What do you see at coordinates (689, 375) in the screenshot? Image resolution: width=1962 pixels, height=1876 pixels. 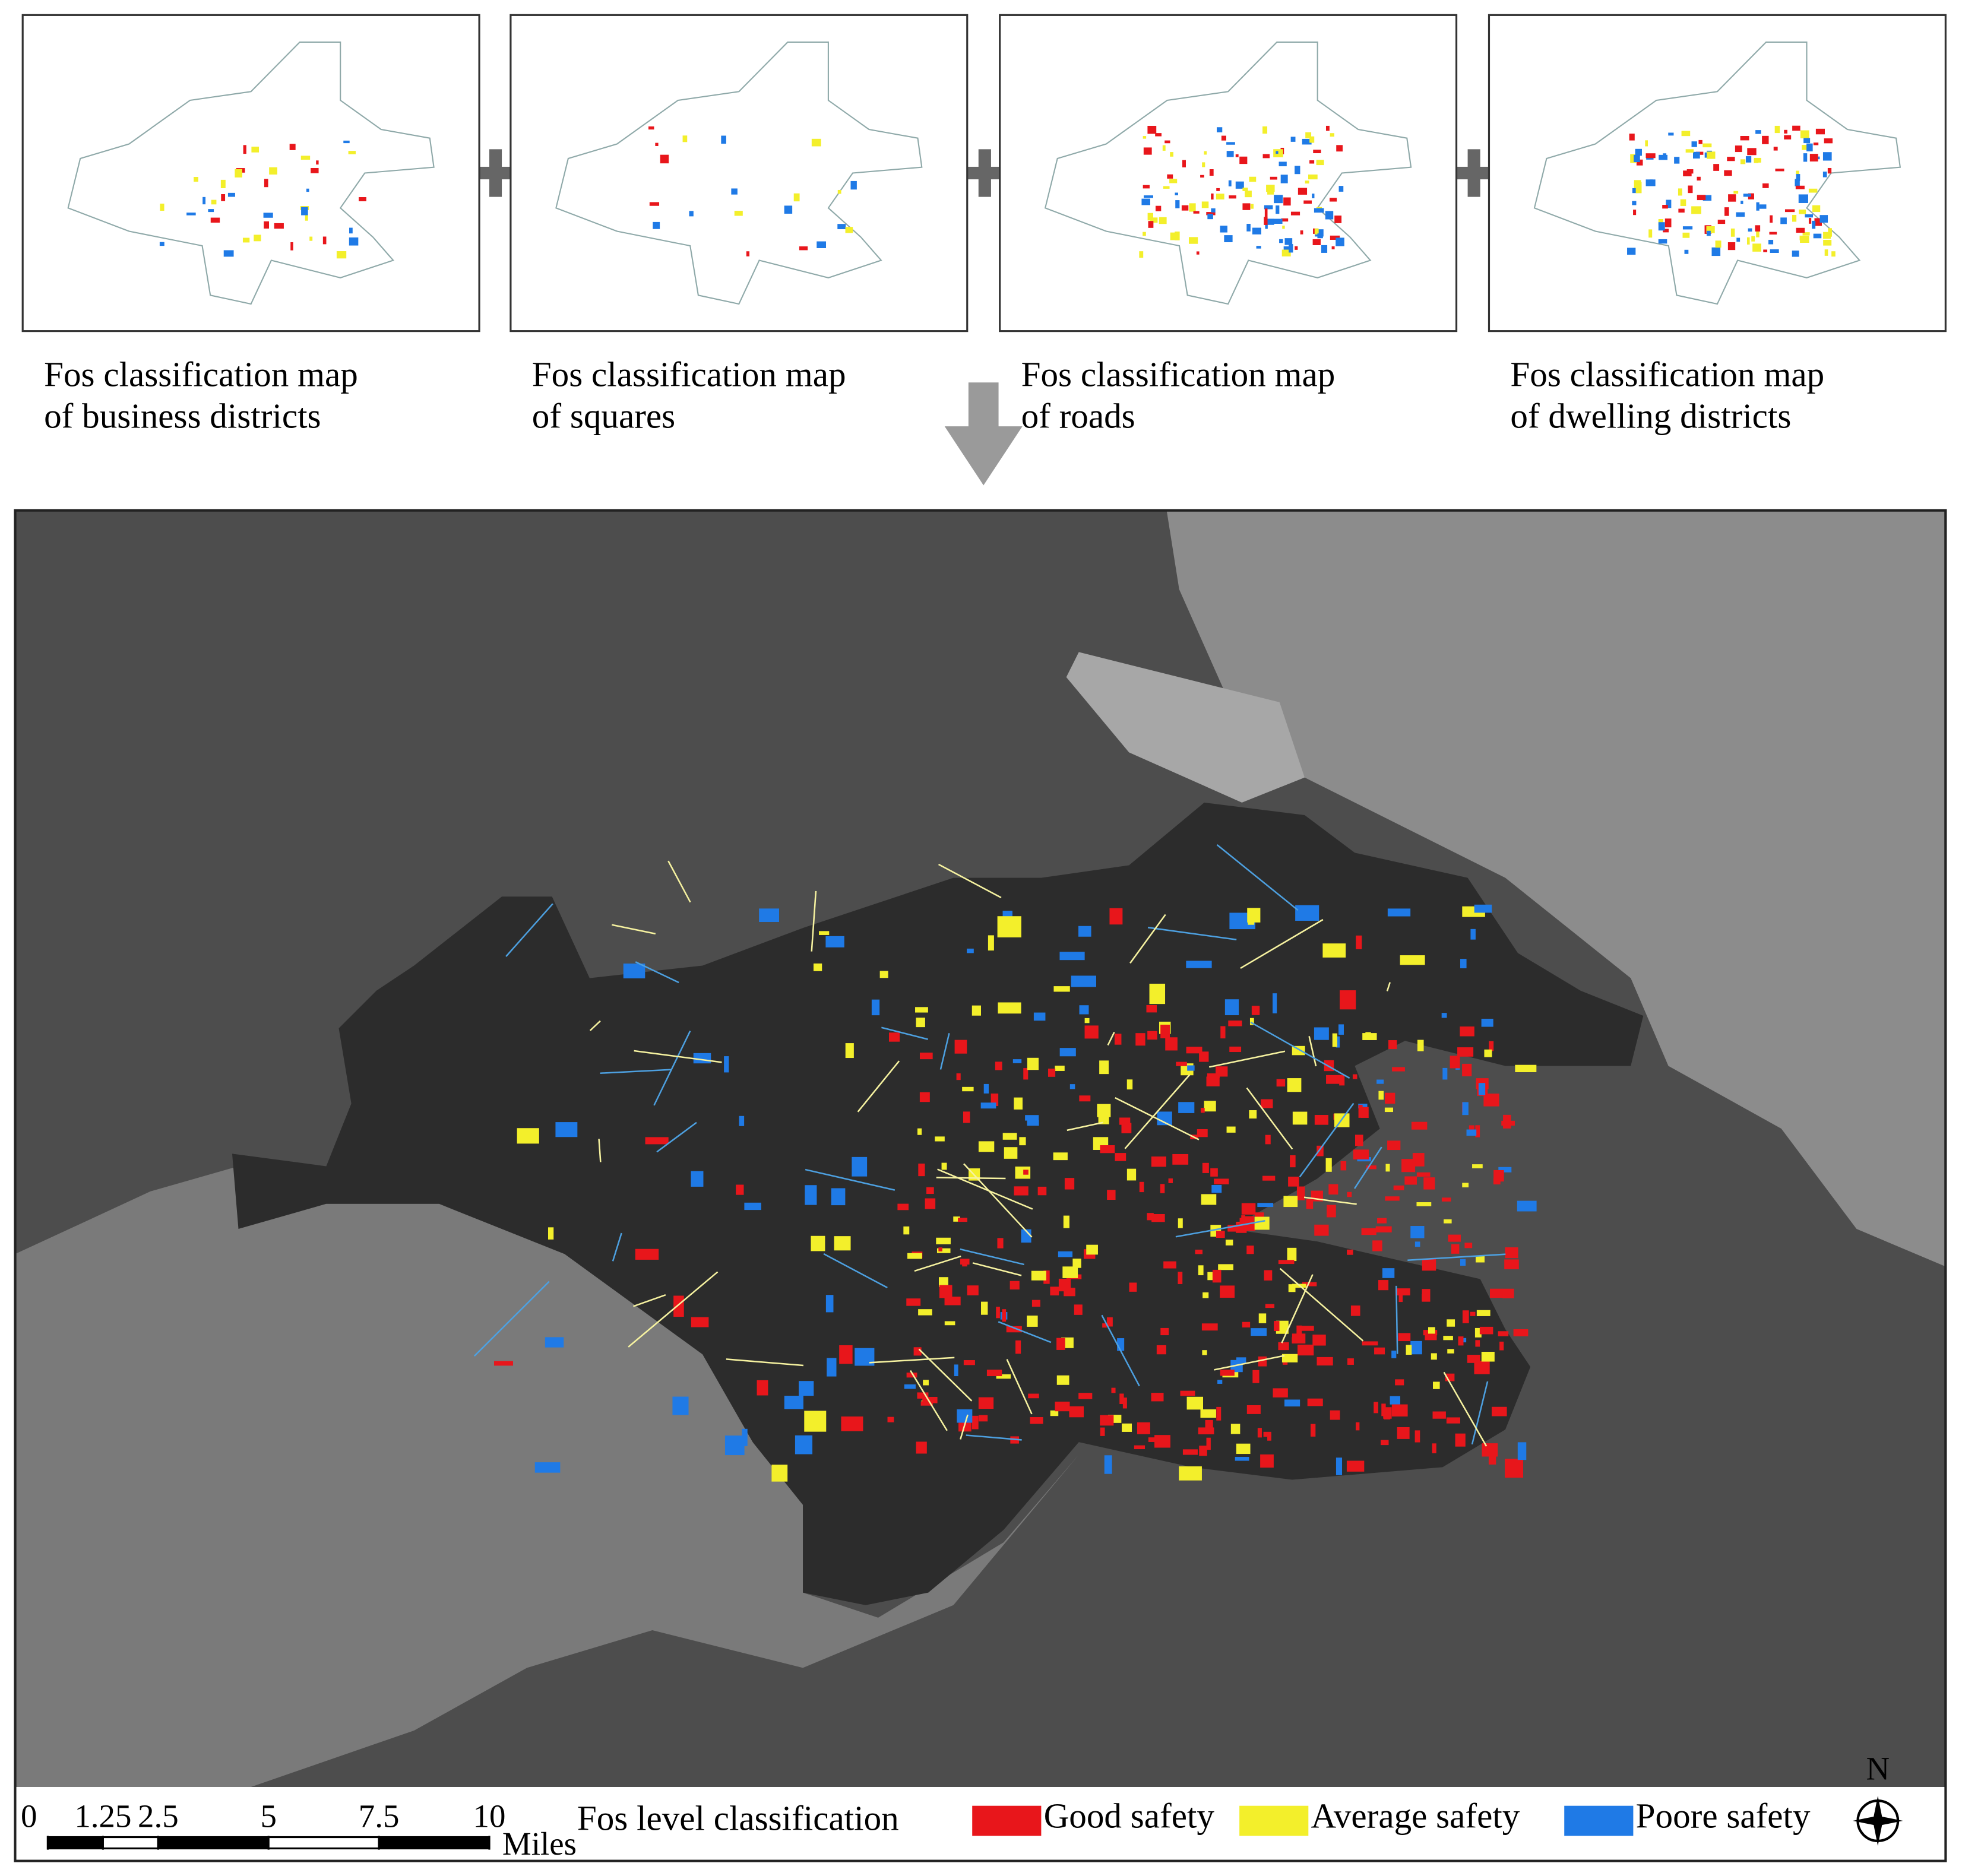 I see `panel-caption: Fos classification map` at bounding box center [689, 375].